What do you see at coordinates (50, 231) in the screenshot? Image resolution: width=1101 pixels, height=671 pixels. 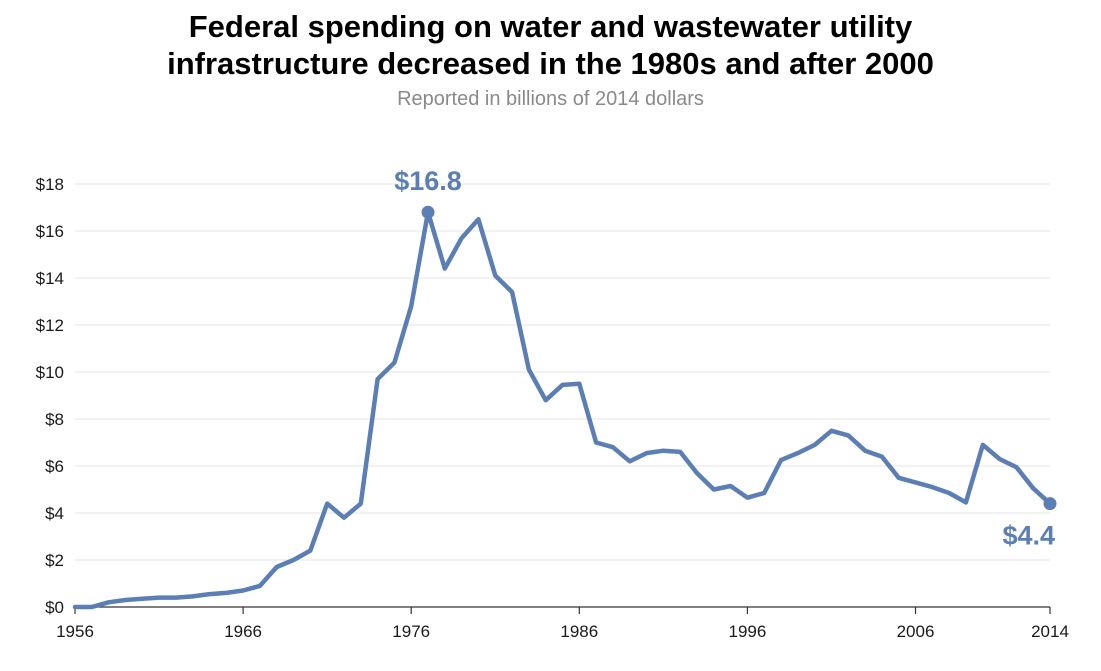 I see `y-tick-label: $16` at bounding box center [50, 231].